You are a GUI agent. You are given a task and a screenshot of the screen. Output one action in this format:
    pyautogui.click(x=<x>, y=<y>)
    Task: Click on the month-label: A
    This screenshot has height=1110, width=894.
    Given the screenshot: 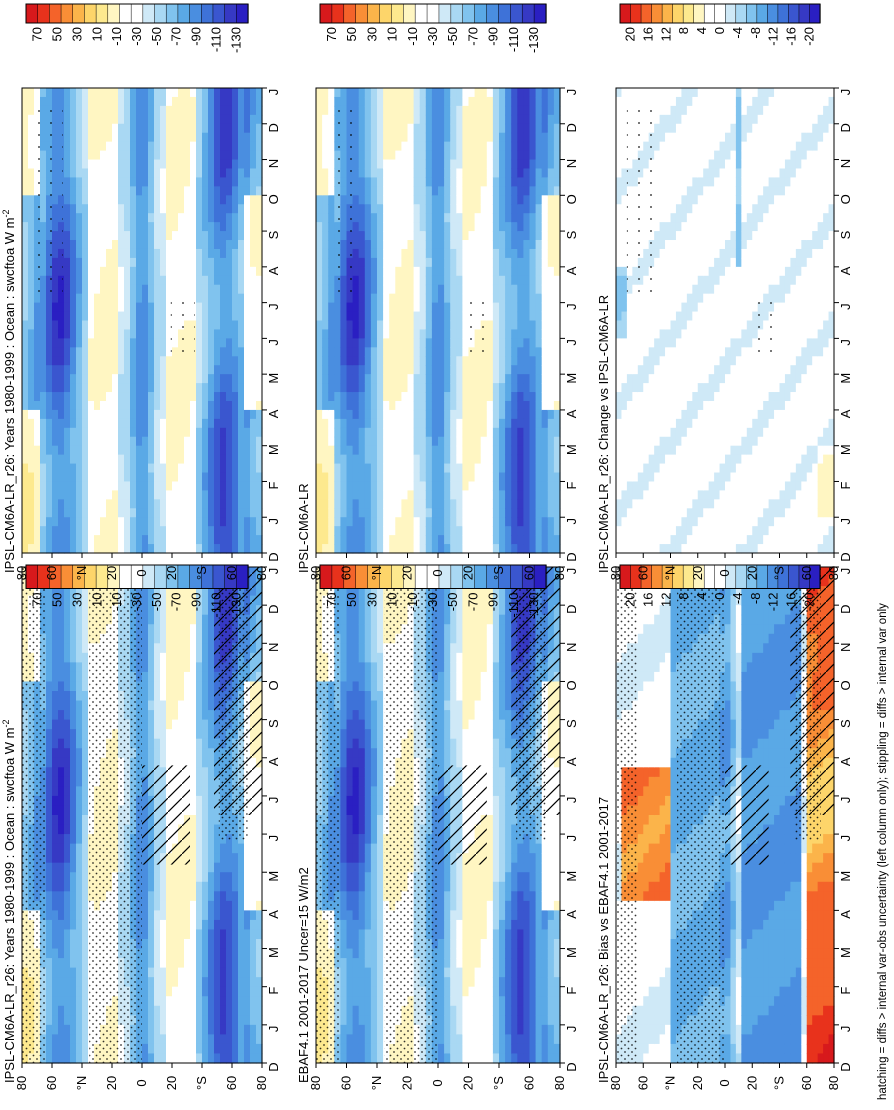 What is the action you would take?
    pyautogui.click(x=571, y=914)
    